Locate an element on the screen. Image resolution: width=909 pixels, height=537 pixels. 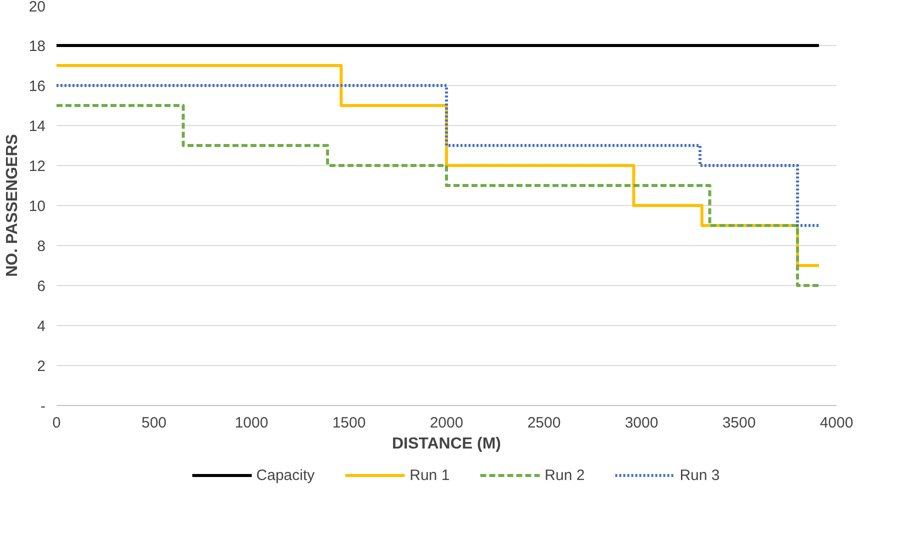
y-tick-label: 20 is located at coordinates (37, 8).